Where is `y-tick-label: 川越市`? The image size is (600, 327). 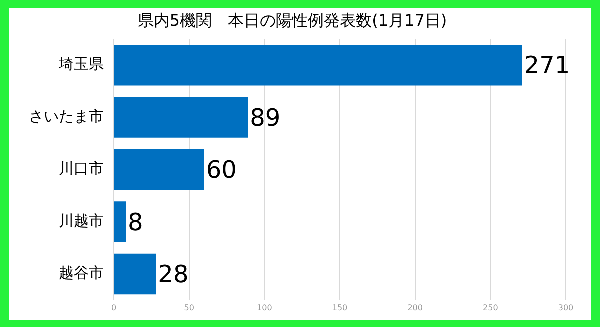
y-tick-label: 川越市 is located at coordinates (81, 221).